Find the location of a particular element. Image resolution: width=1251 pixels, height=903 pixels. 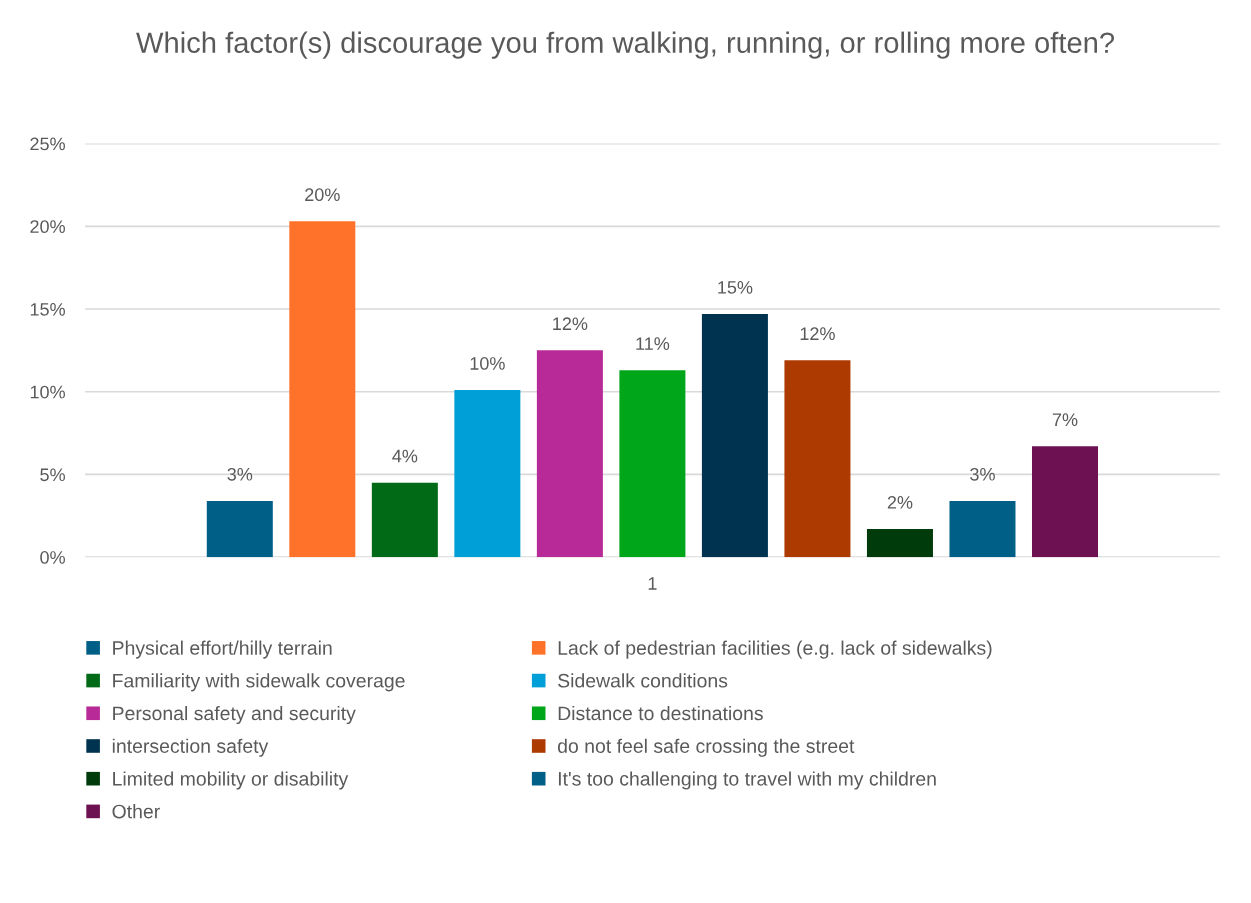

data-label: 2% is located at coordinates (900, 502).